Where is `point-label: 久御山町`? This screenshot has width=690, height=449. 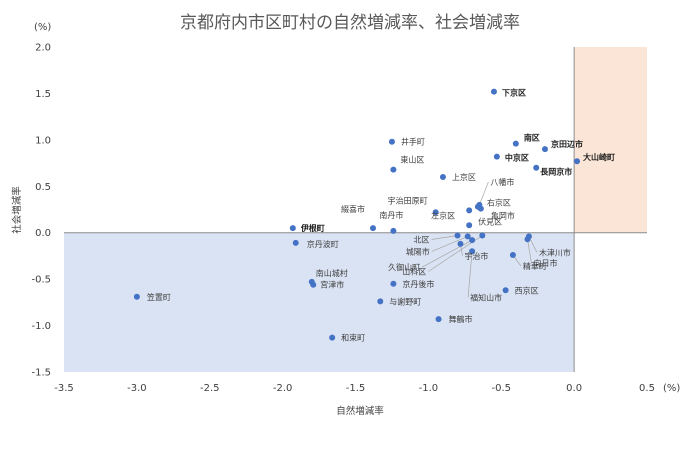
point-label: 久御山町 is located at coordinates (404, 267).